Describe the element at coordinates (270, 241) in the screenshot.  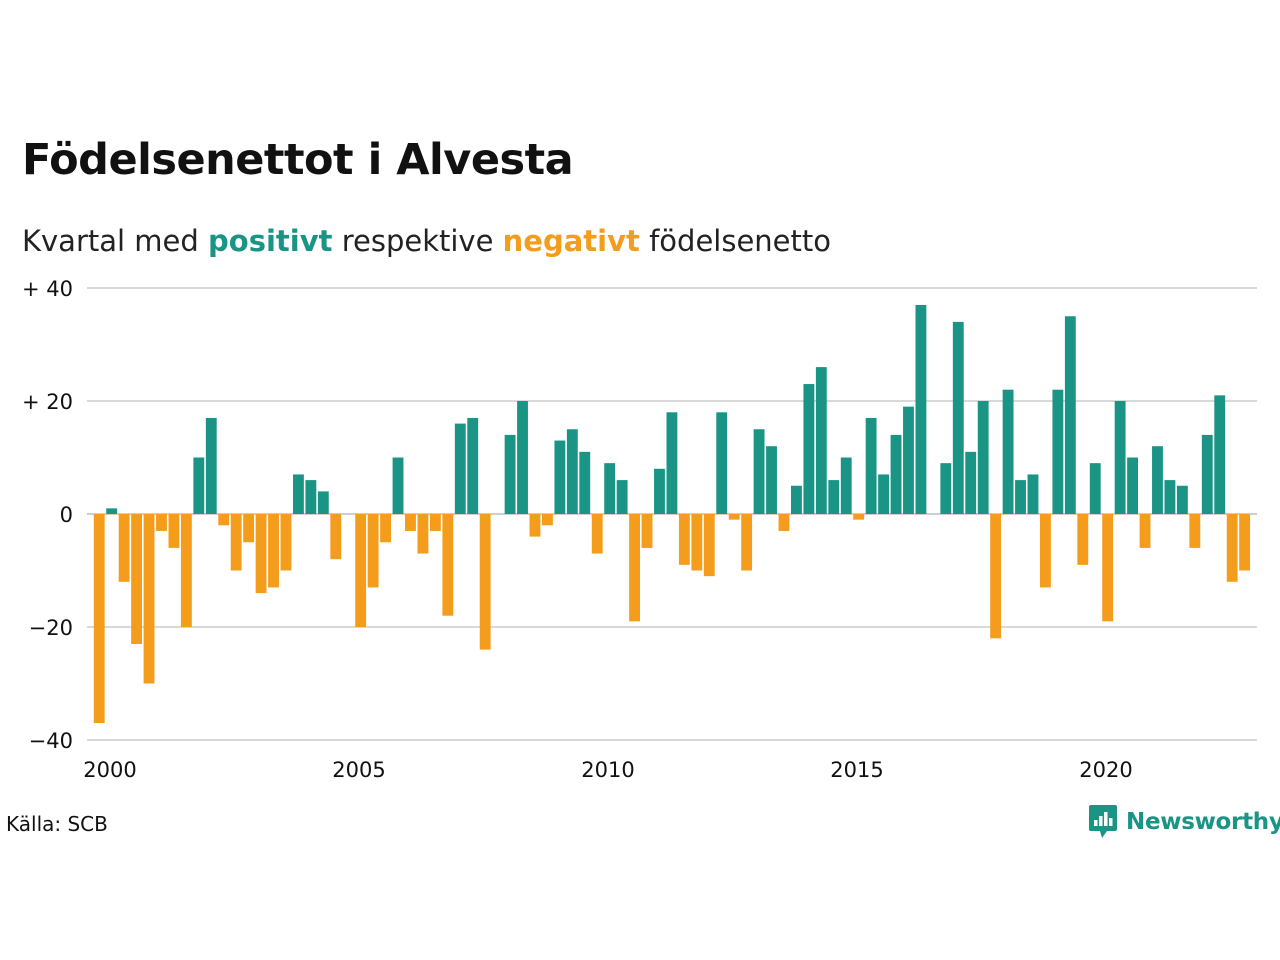
I see `subtitle-positive-word: positivt` at that location.